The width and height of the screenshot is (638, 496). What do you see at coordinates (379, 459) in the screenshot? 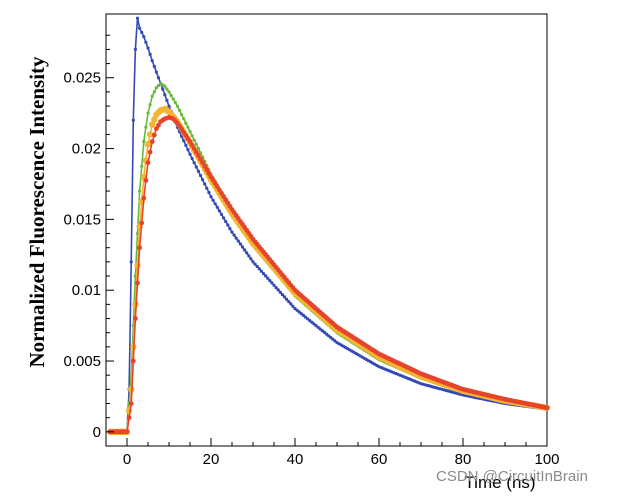
I see `x-tick-label: 60` at bounding box center [379, 459].